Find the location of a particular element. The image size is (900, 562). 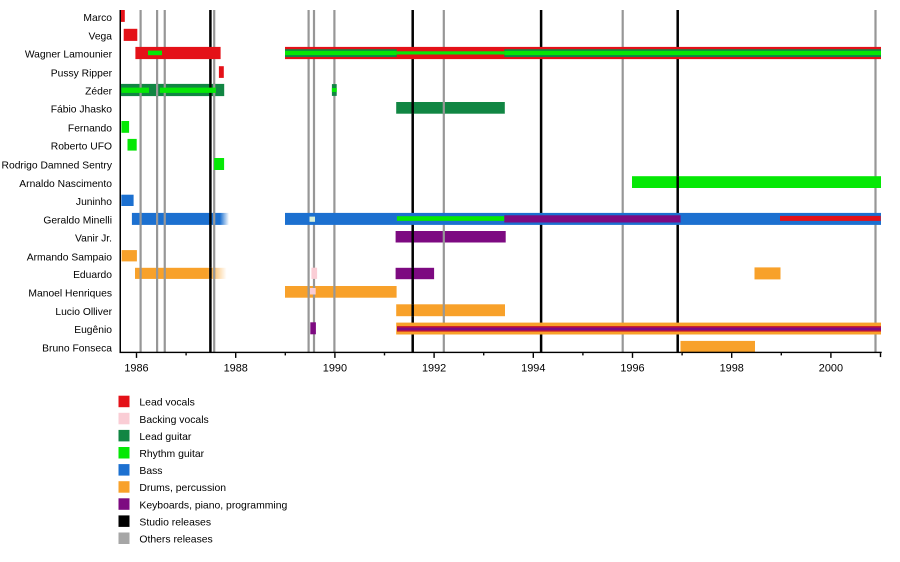

svg-text: Armando Sampaio is located at coordinates (70, 258).